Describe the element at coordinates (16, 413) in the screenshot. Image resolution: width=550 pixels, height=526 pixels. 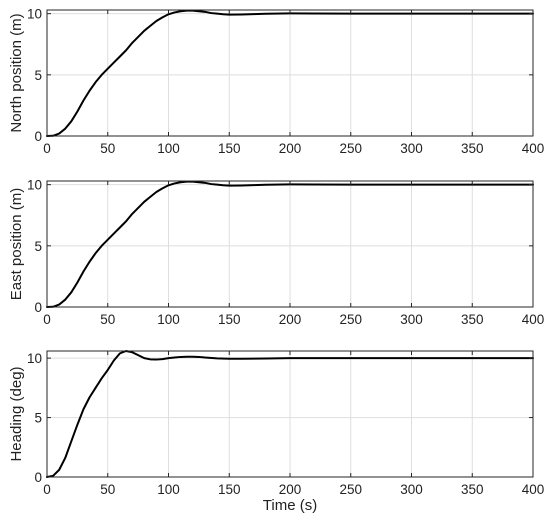
I see `y-axis-title: Heading (deg)` at that location.